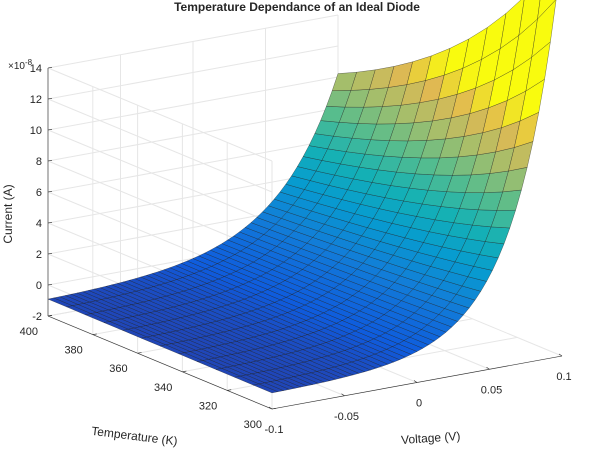  What do you see at coordinates (16, 66) in the screenshot?
I see `z-exponent-base: ×10` at bounding box center [16, 66].